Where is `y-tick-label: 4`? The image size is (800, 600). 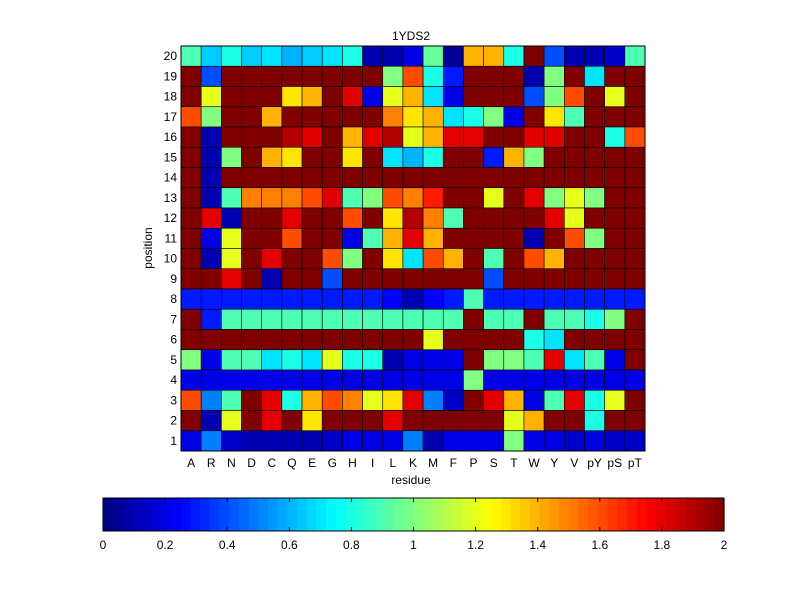
y-tick-label: 4 is located at coordinates (173, 380).